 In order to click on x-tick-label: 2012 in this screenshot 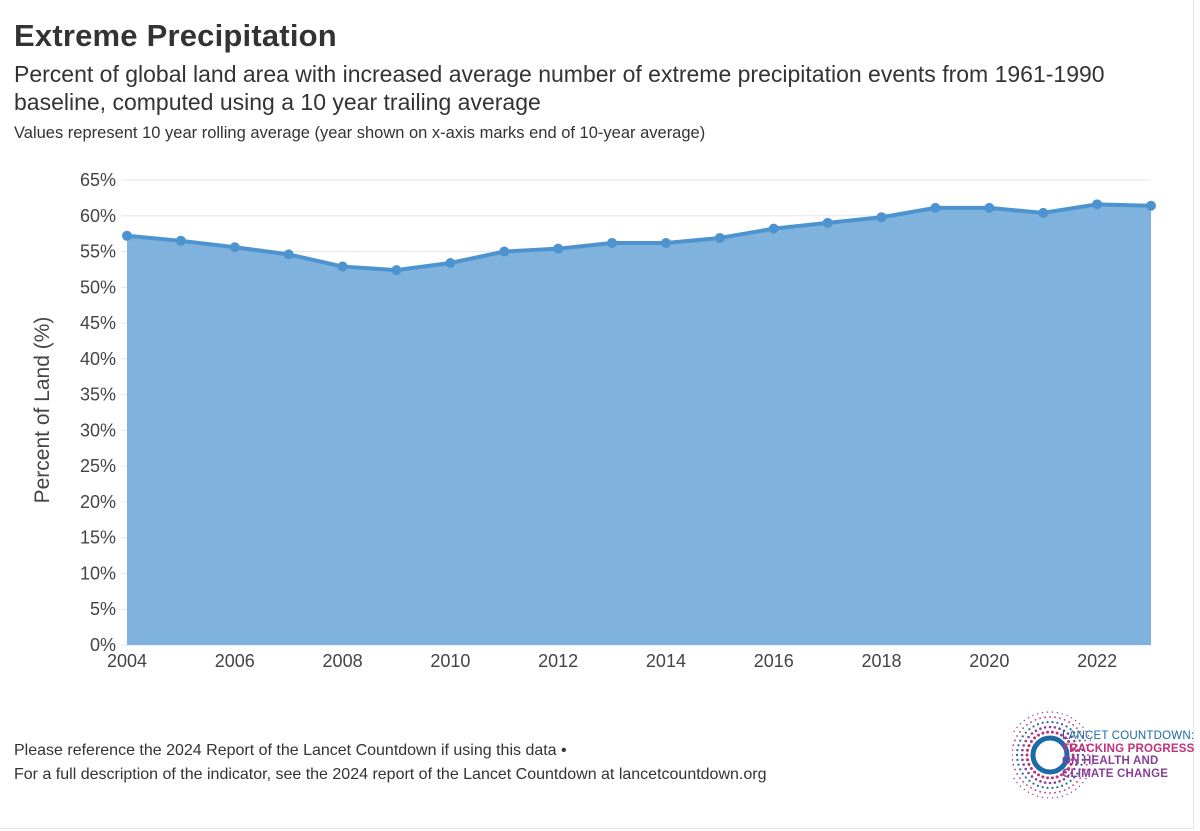, I will do `click(558, 661)`.